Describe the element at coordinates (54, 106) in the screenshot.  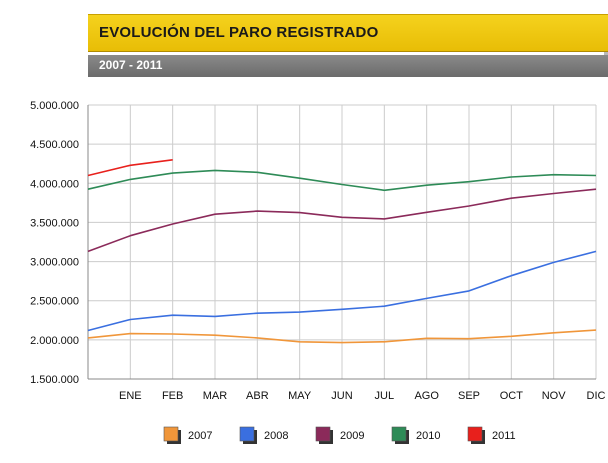
I see `y-tick-label: 5.000.000` at that location.